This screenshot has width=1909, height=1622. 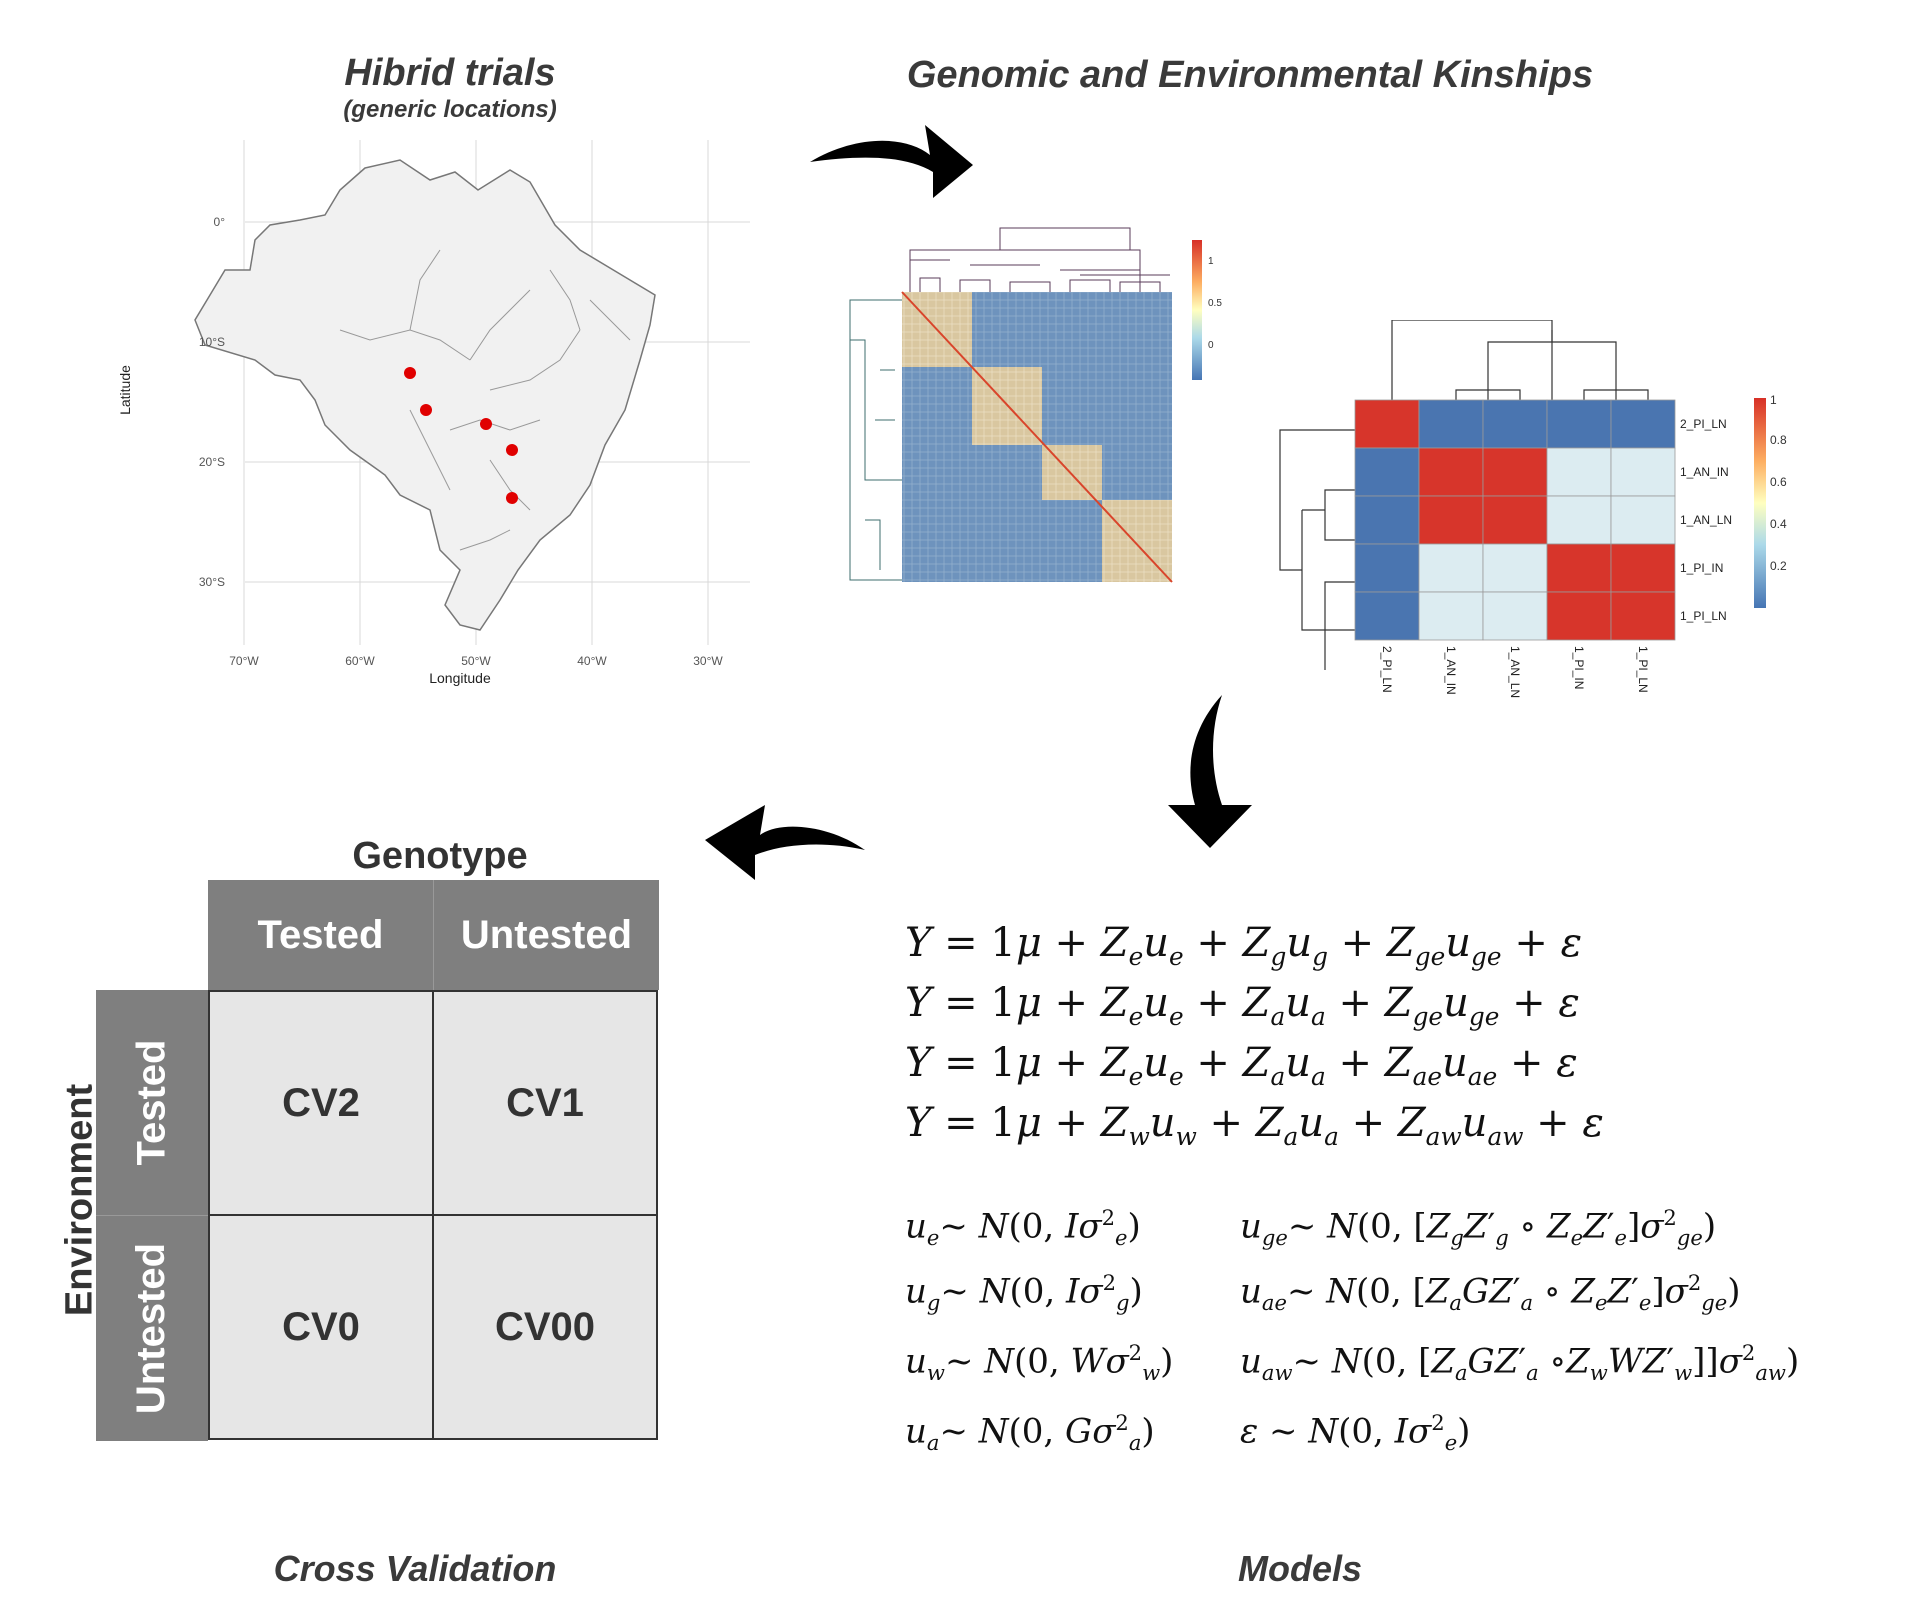 What do you see at coordinates (592, 661) in the screenshot?
I see `lon-tick: 40°W` at bounding box center [592, 661].